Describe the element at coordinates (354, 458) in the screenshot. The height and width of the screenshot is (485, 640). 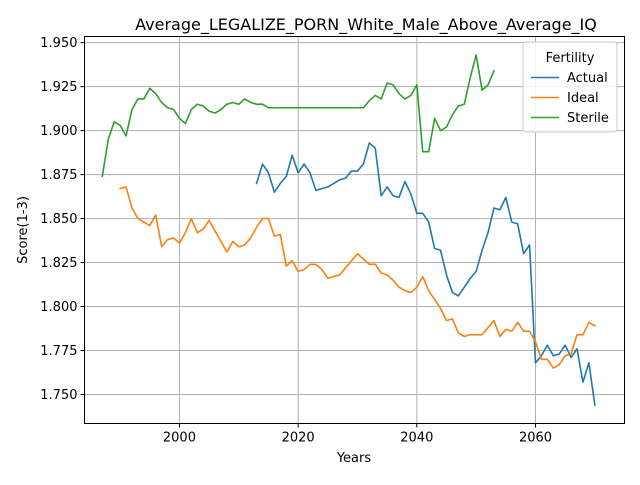
I see `x-axis-label: Years` at that location.